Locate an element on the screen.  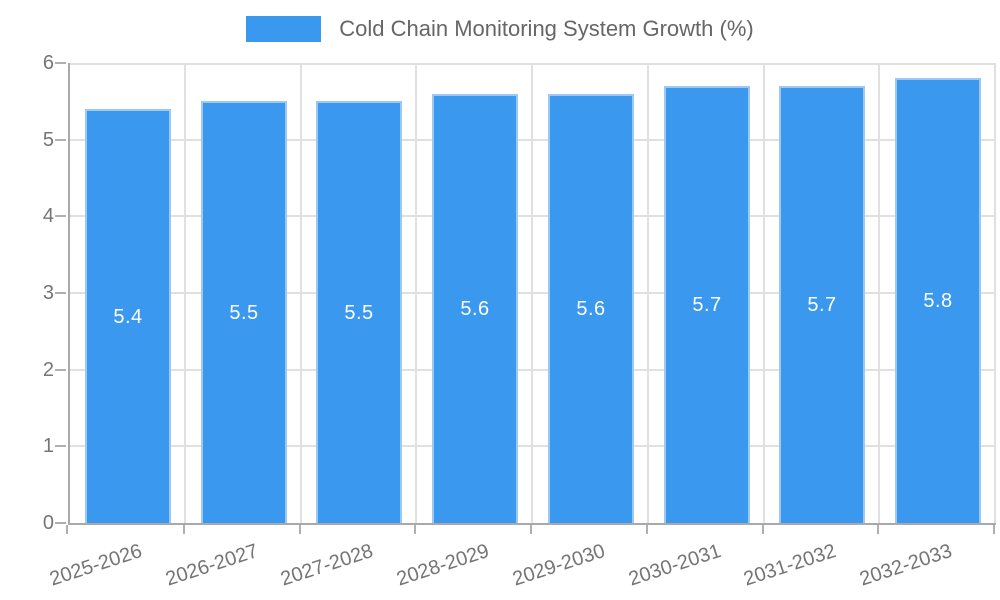
bar-value-label: 5.4 is located at coordinates (128, 316).